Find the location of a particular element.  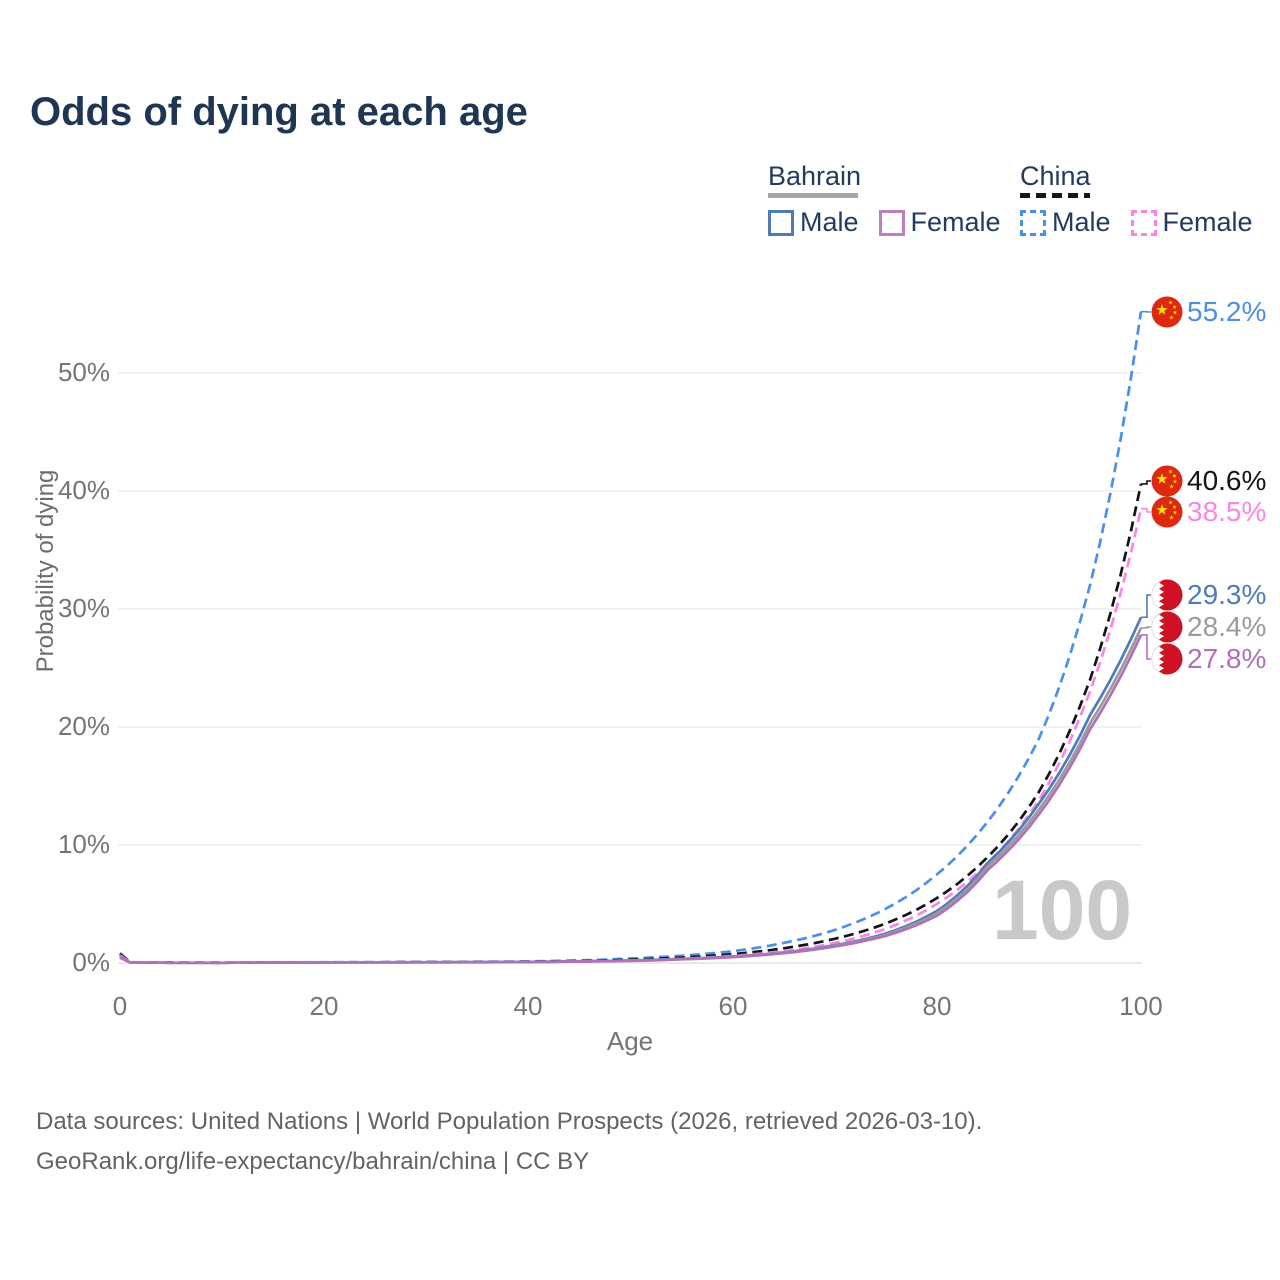

legend-group-china: China Male Female is located at coordinates (1146, 200).